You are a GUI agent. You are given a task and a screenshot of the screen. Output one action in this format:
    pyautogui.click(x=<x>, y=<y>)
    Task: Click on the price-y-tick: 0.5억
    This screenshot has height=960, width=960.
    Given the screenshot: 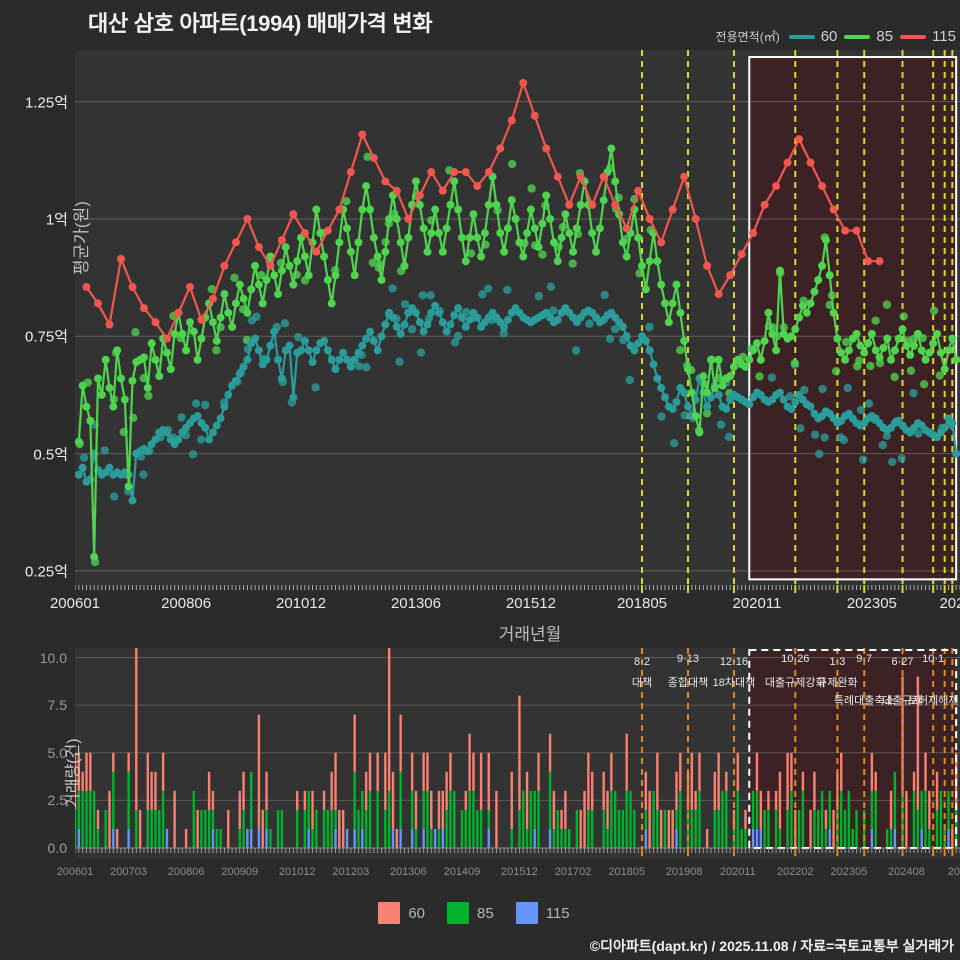 What is the action you would take?
    pyautogui.click(x=50, y=455)
    